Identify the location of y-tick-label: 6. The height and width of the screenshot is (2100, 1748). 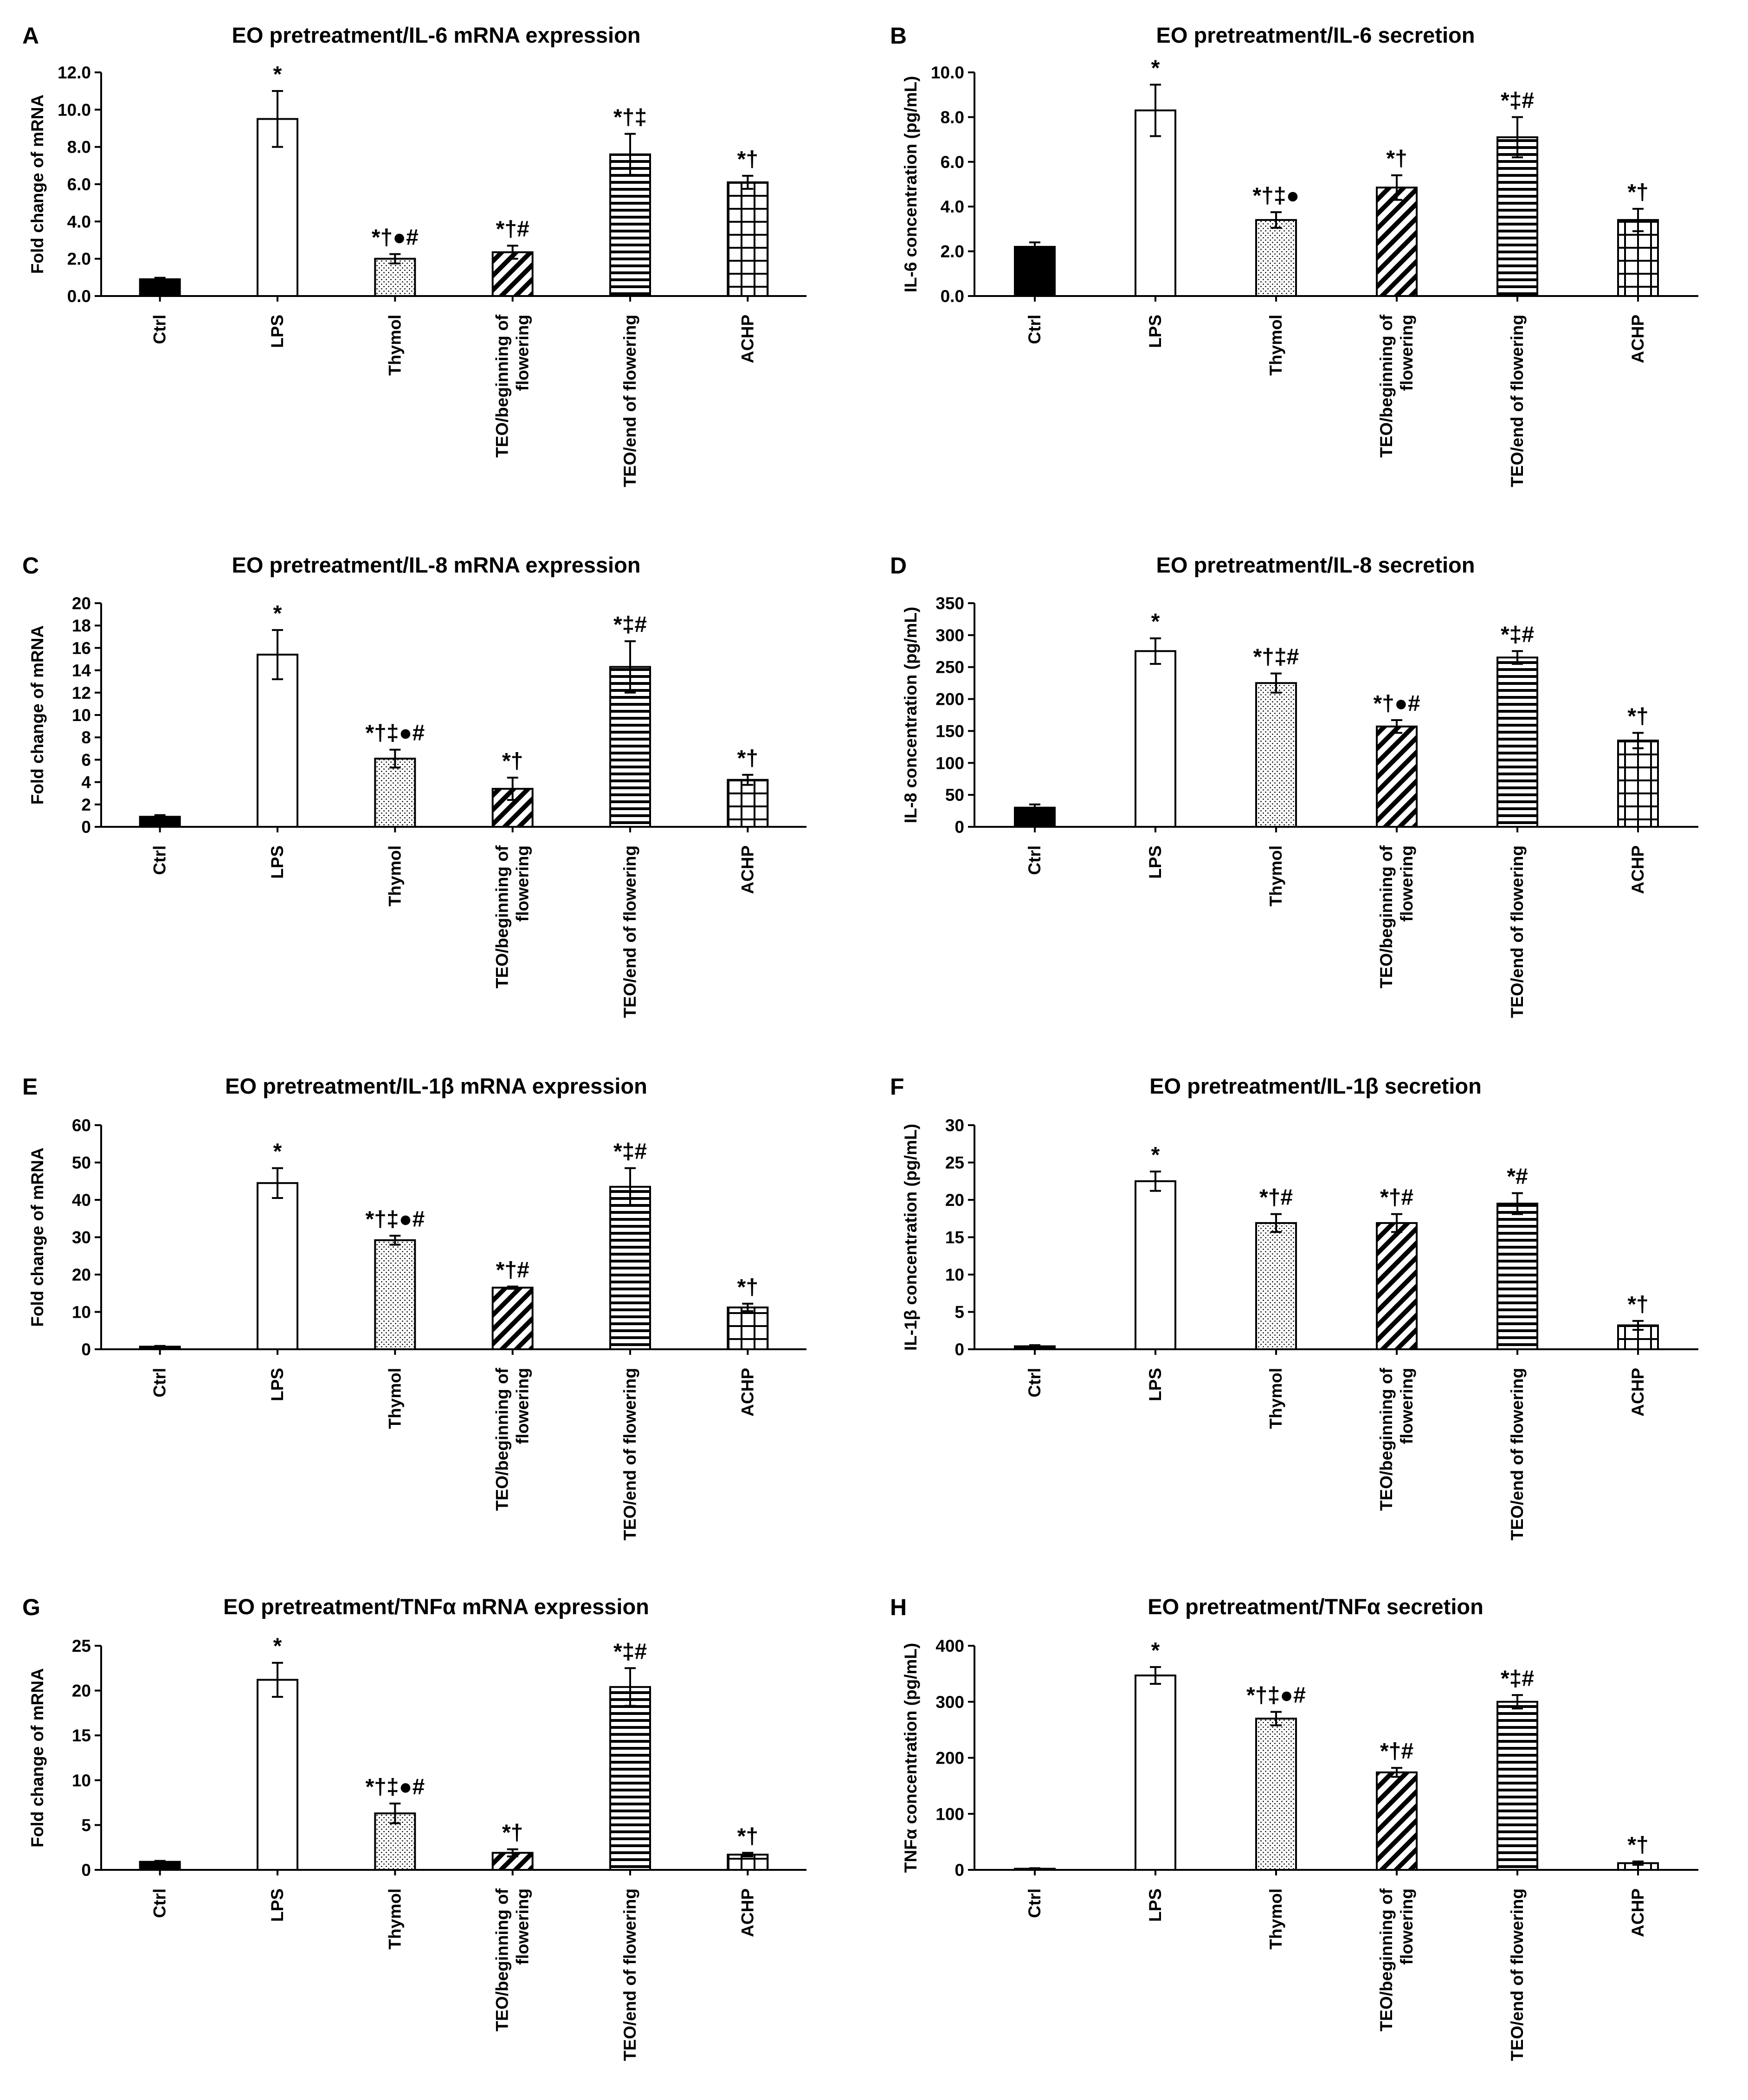
(86, 760).